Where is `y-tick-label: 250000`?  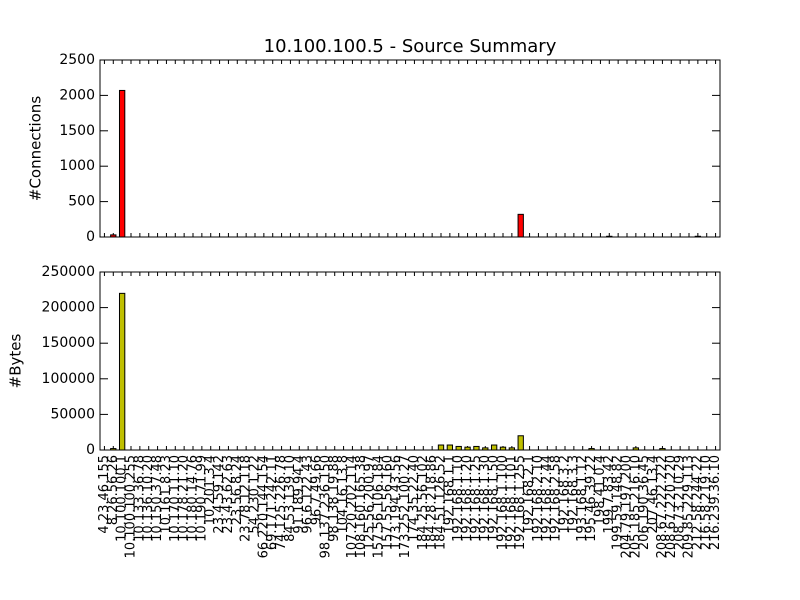
y-tick-label: 250000 is located at coordinates (68, 272).